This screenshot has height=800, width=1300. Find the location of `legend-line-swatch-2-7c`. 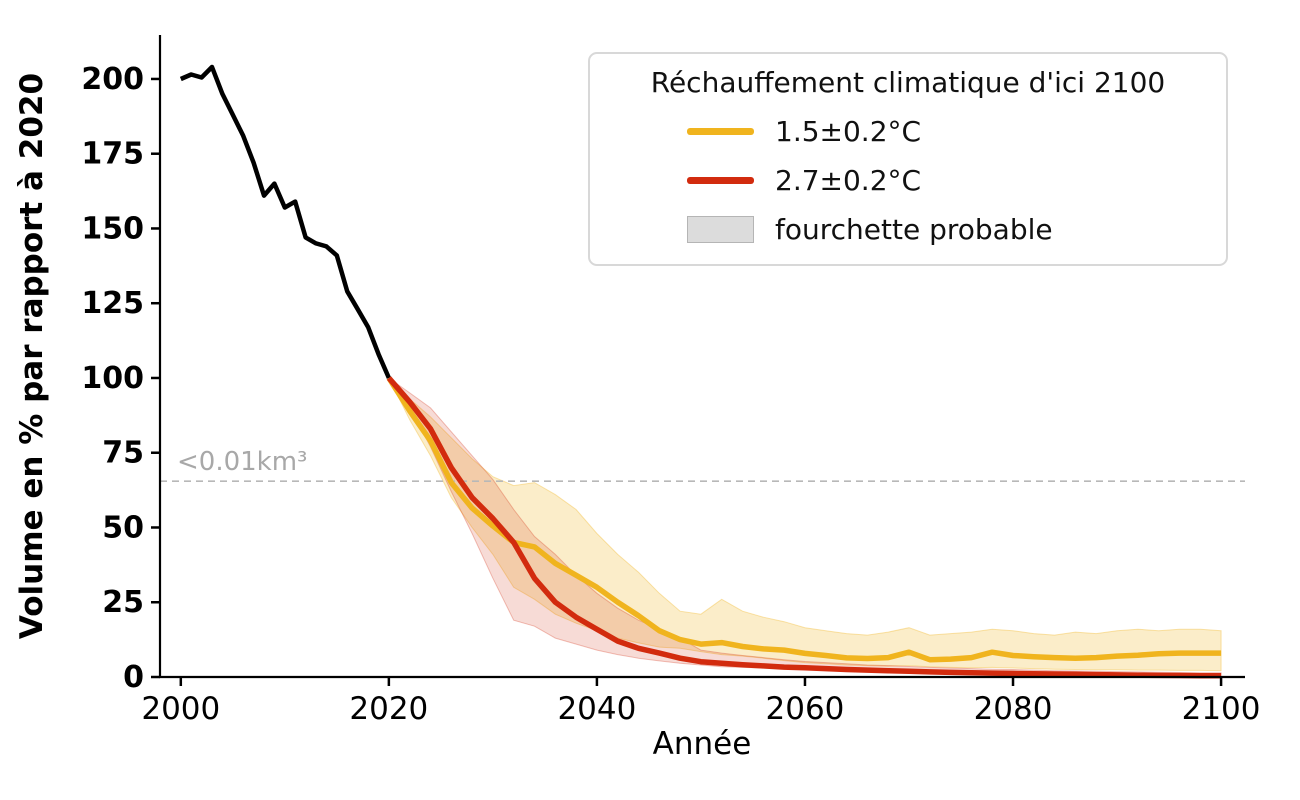

legend-line-swatch-2-7c is located at coordinates (720, 180).